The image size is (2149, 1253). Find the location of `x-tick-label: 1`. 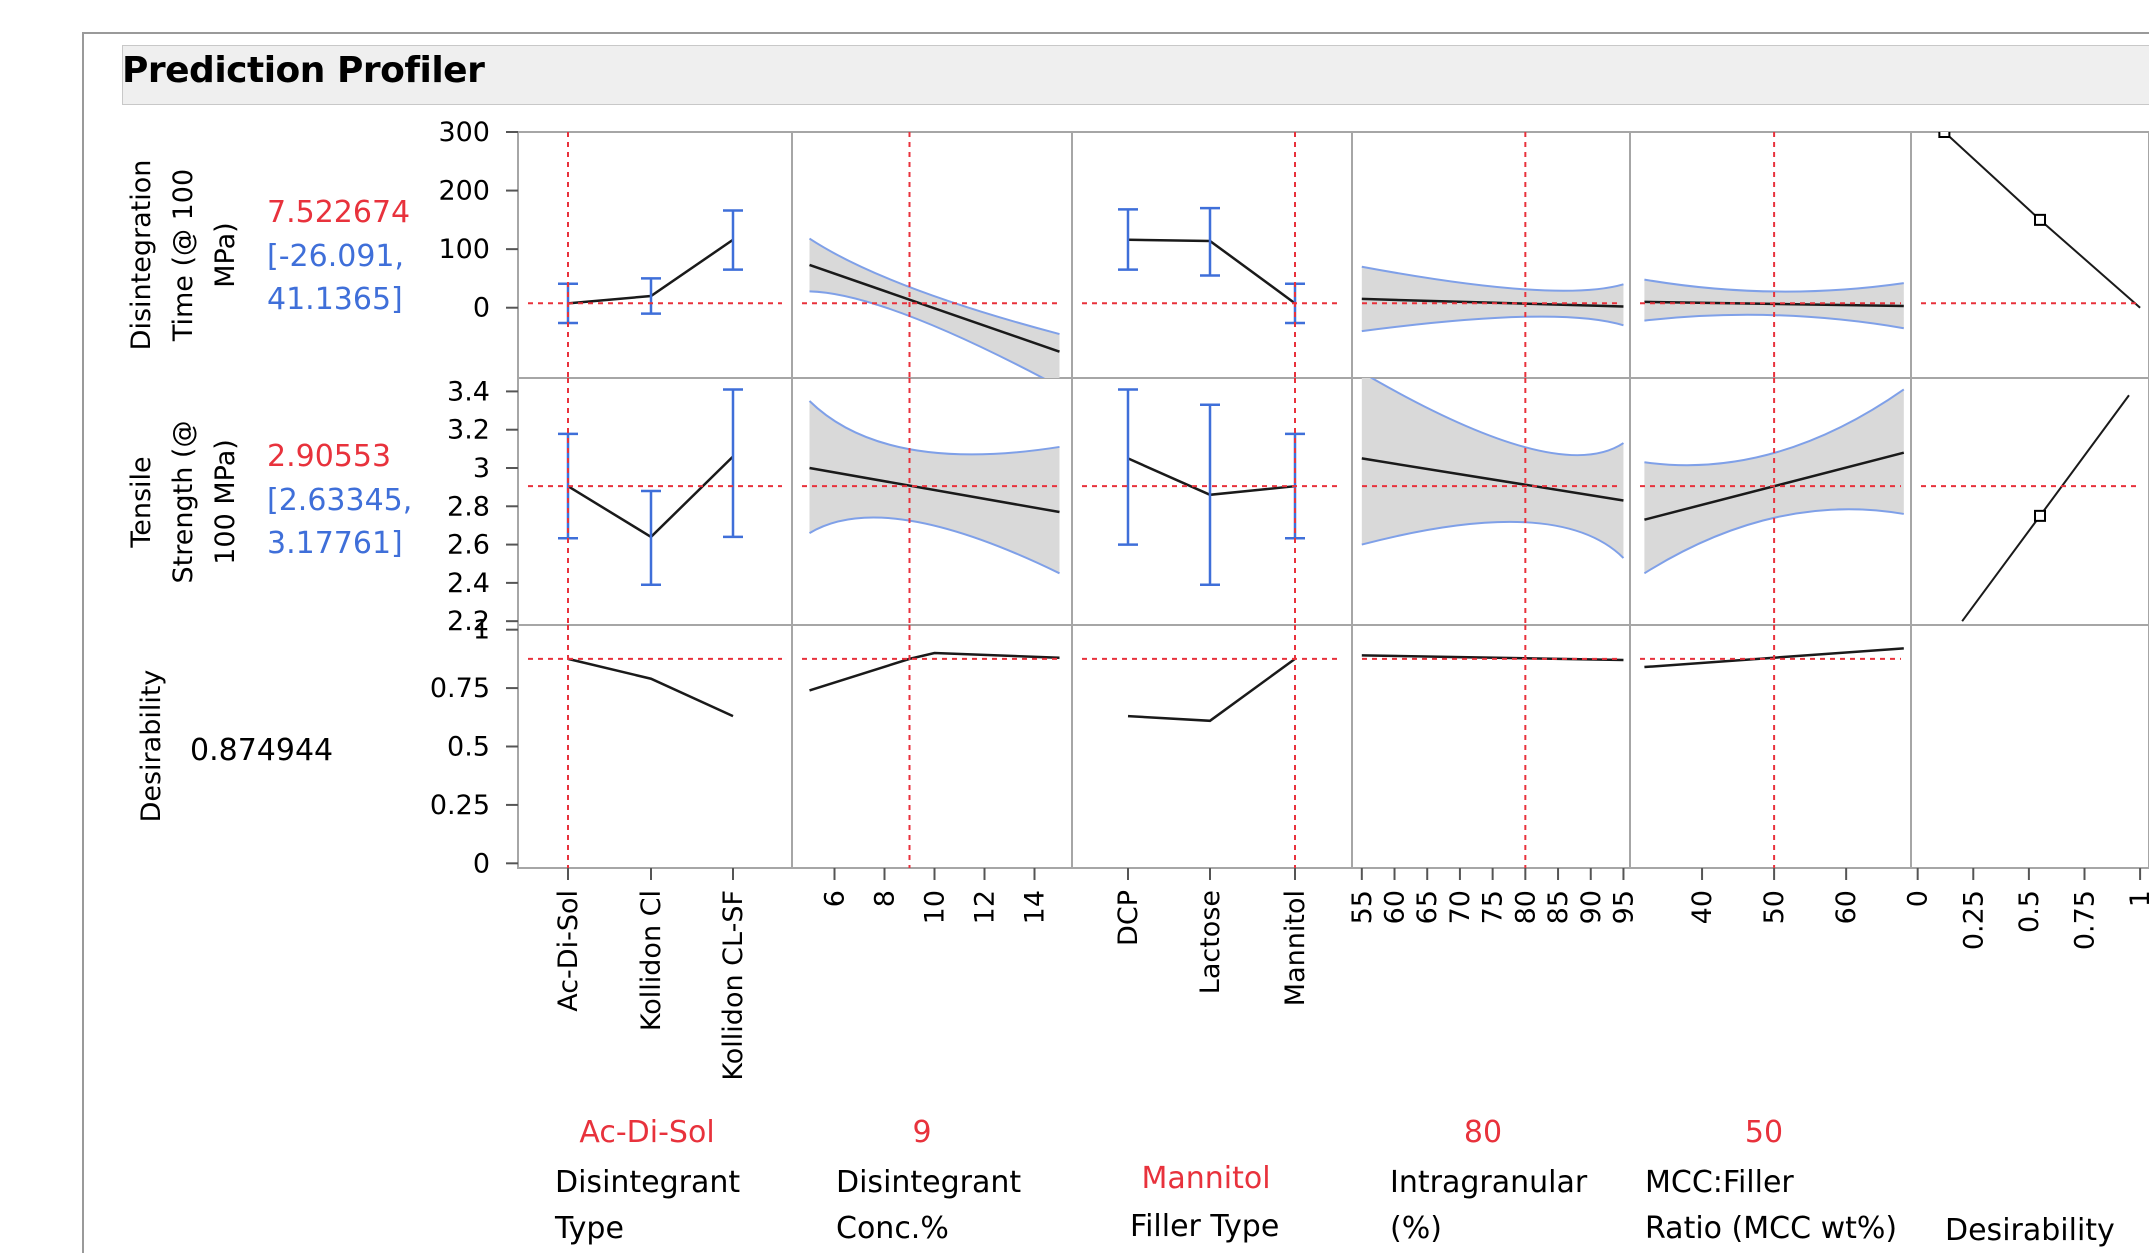

x-tick-label: 1 is located at coordinates (2137, 898).